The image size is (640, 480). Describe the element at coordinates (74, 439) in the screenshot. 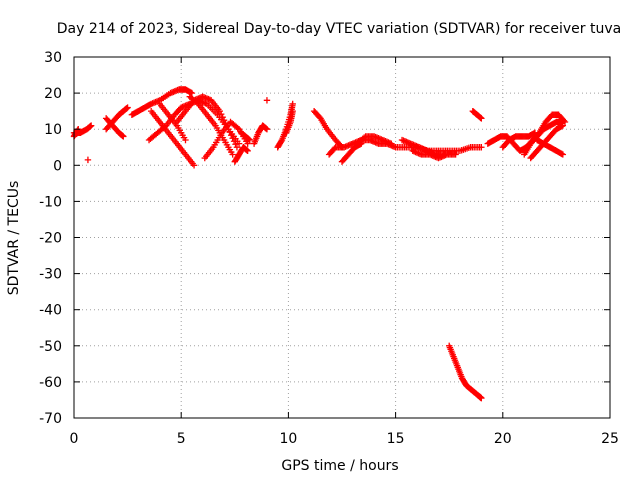

I see `x-tick-label: 0` at that location.